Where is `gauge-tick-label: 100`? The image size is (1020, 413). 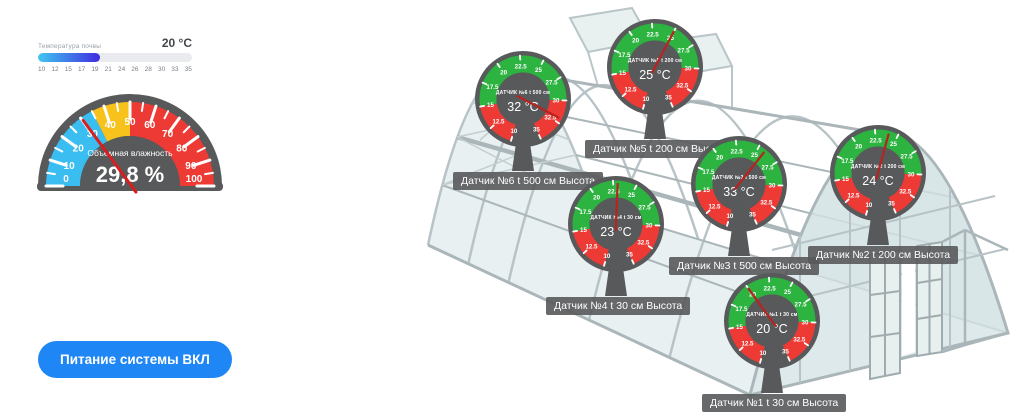
gauge-tick-label: 100 is located at coordinates (194, 179).